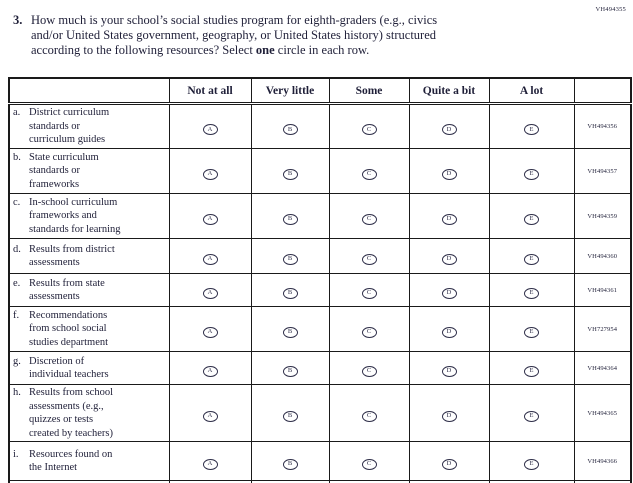 This screenshot has width=633, height=483. I want to click on row-label-cell: d. Results from district assessments, so click(89, 256).